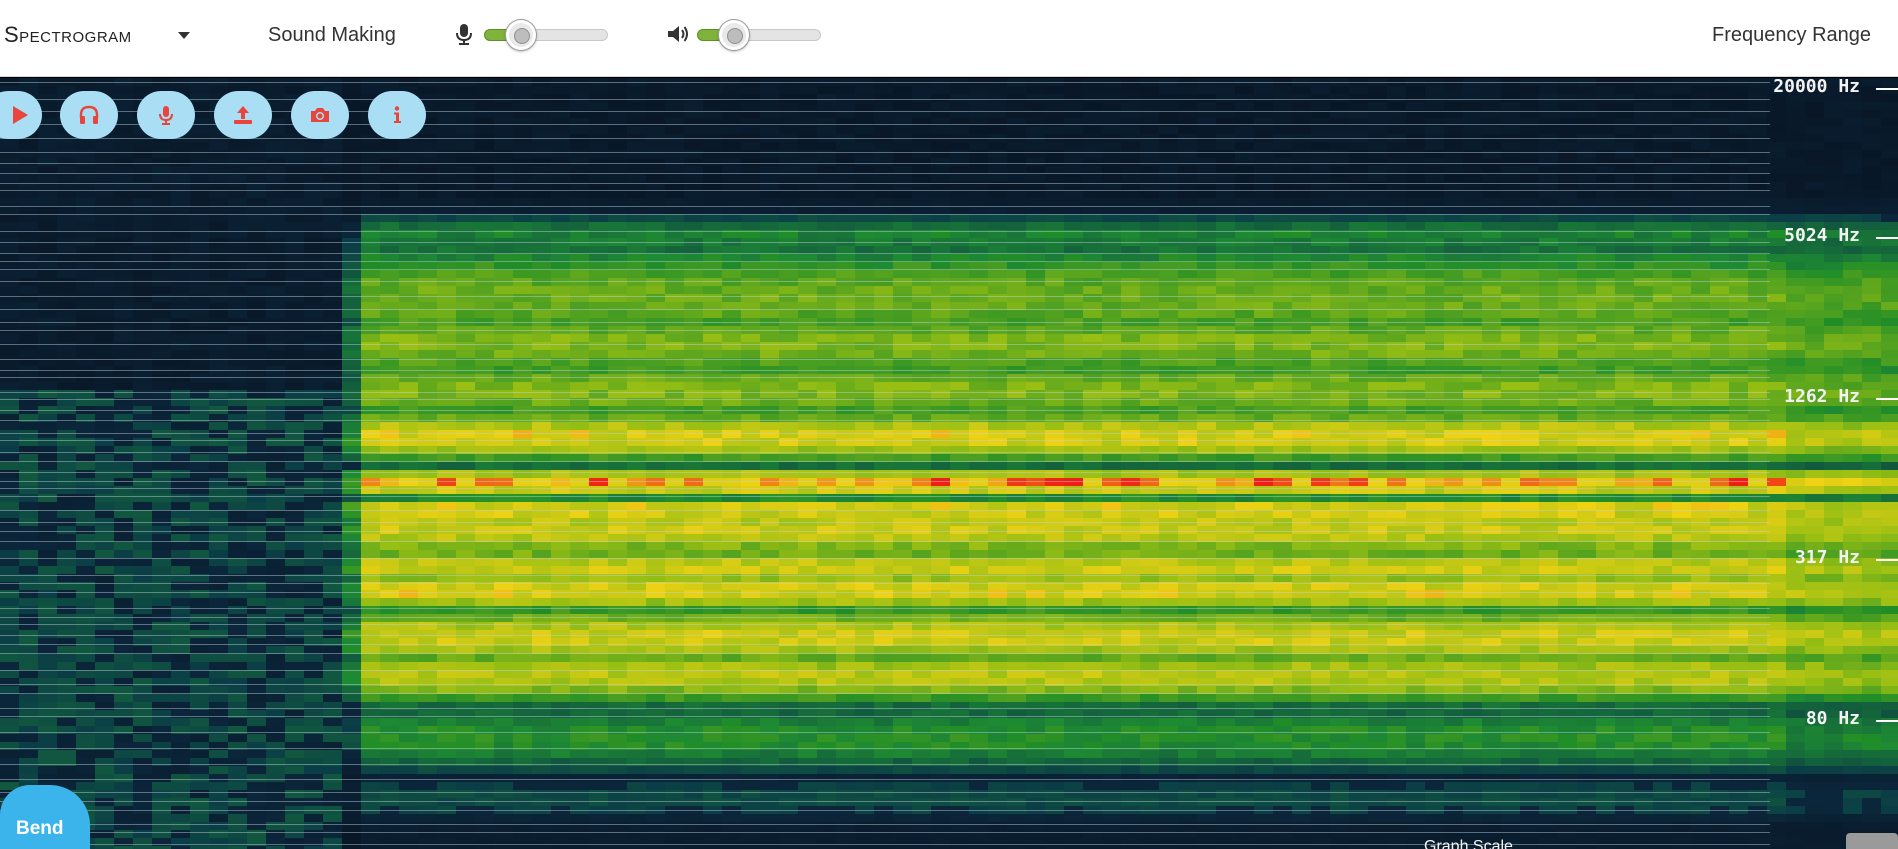 The height and width of the screenshot is (849, 1898). What do you see at coordinates (759, 35) in the screenshot?
I see `volume-slider` at bounding box center [759, 35].